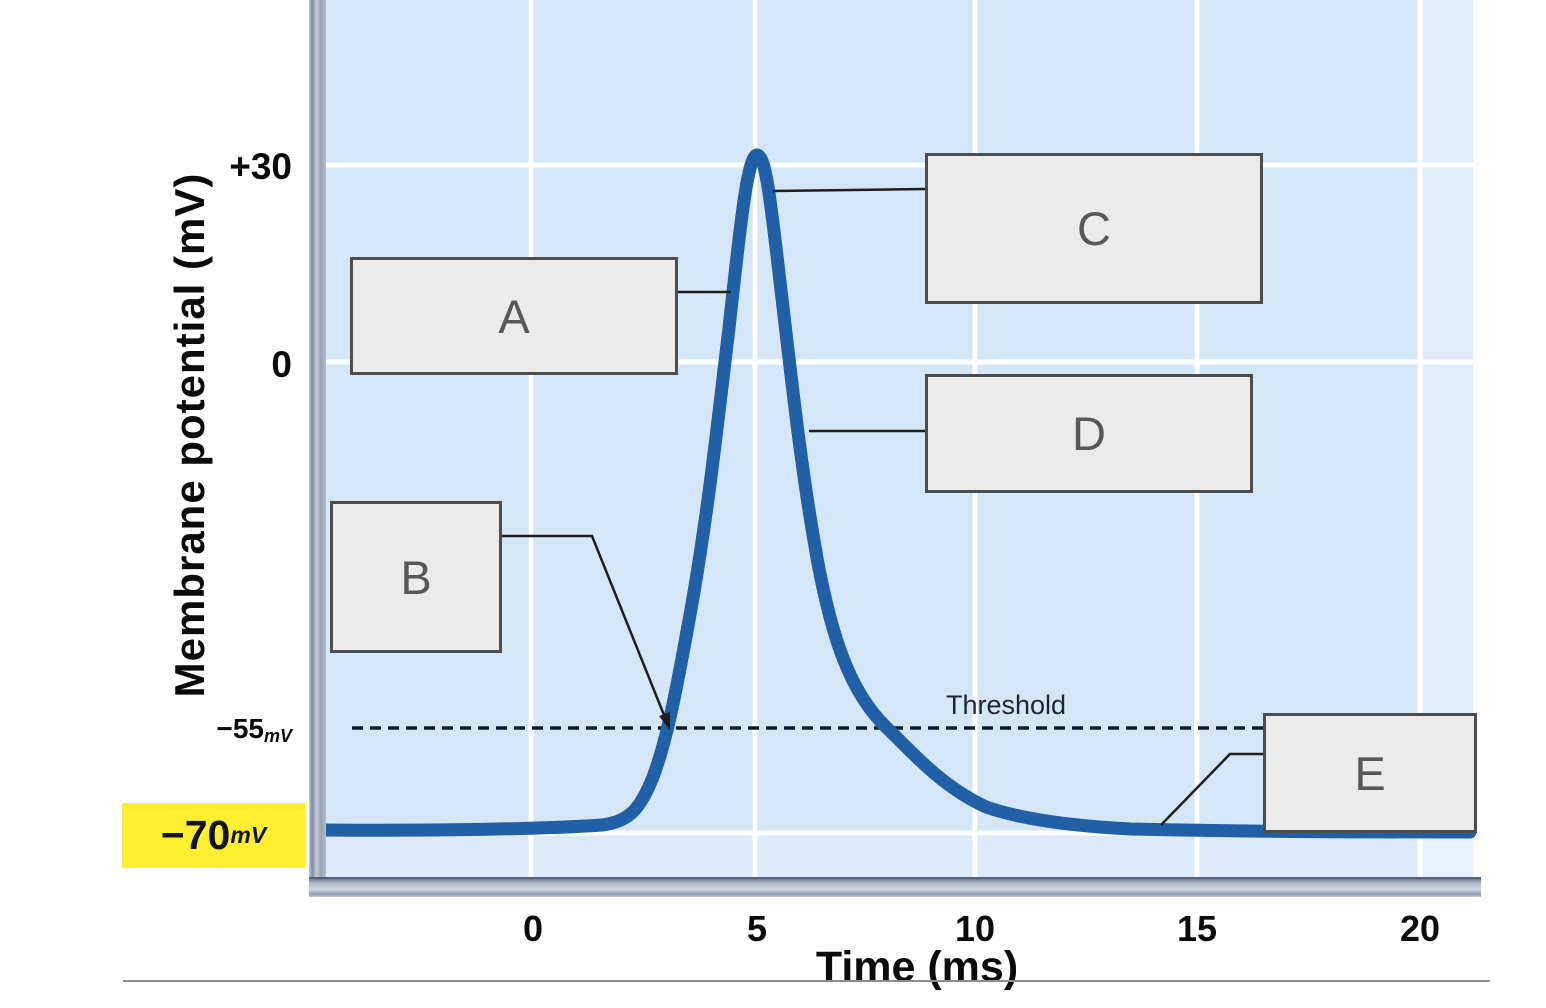 The height and width of the screenshot is (1008, 1546). Describe the element at coordinates (664, 721) in the screenshot. I see `leader-b-arrowhead` at that location.